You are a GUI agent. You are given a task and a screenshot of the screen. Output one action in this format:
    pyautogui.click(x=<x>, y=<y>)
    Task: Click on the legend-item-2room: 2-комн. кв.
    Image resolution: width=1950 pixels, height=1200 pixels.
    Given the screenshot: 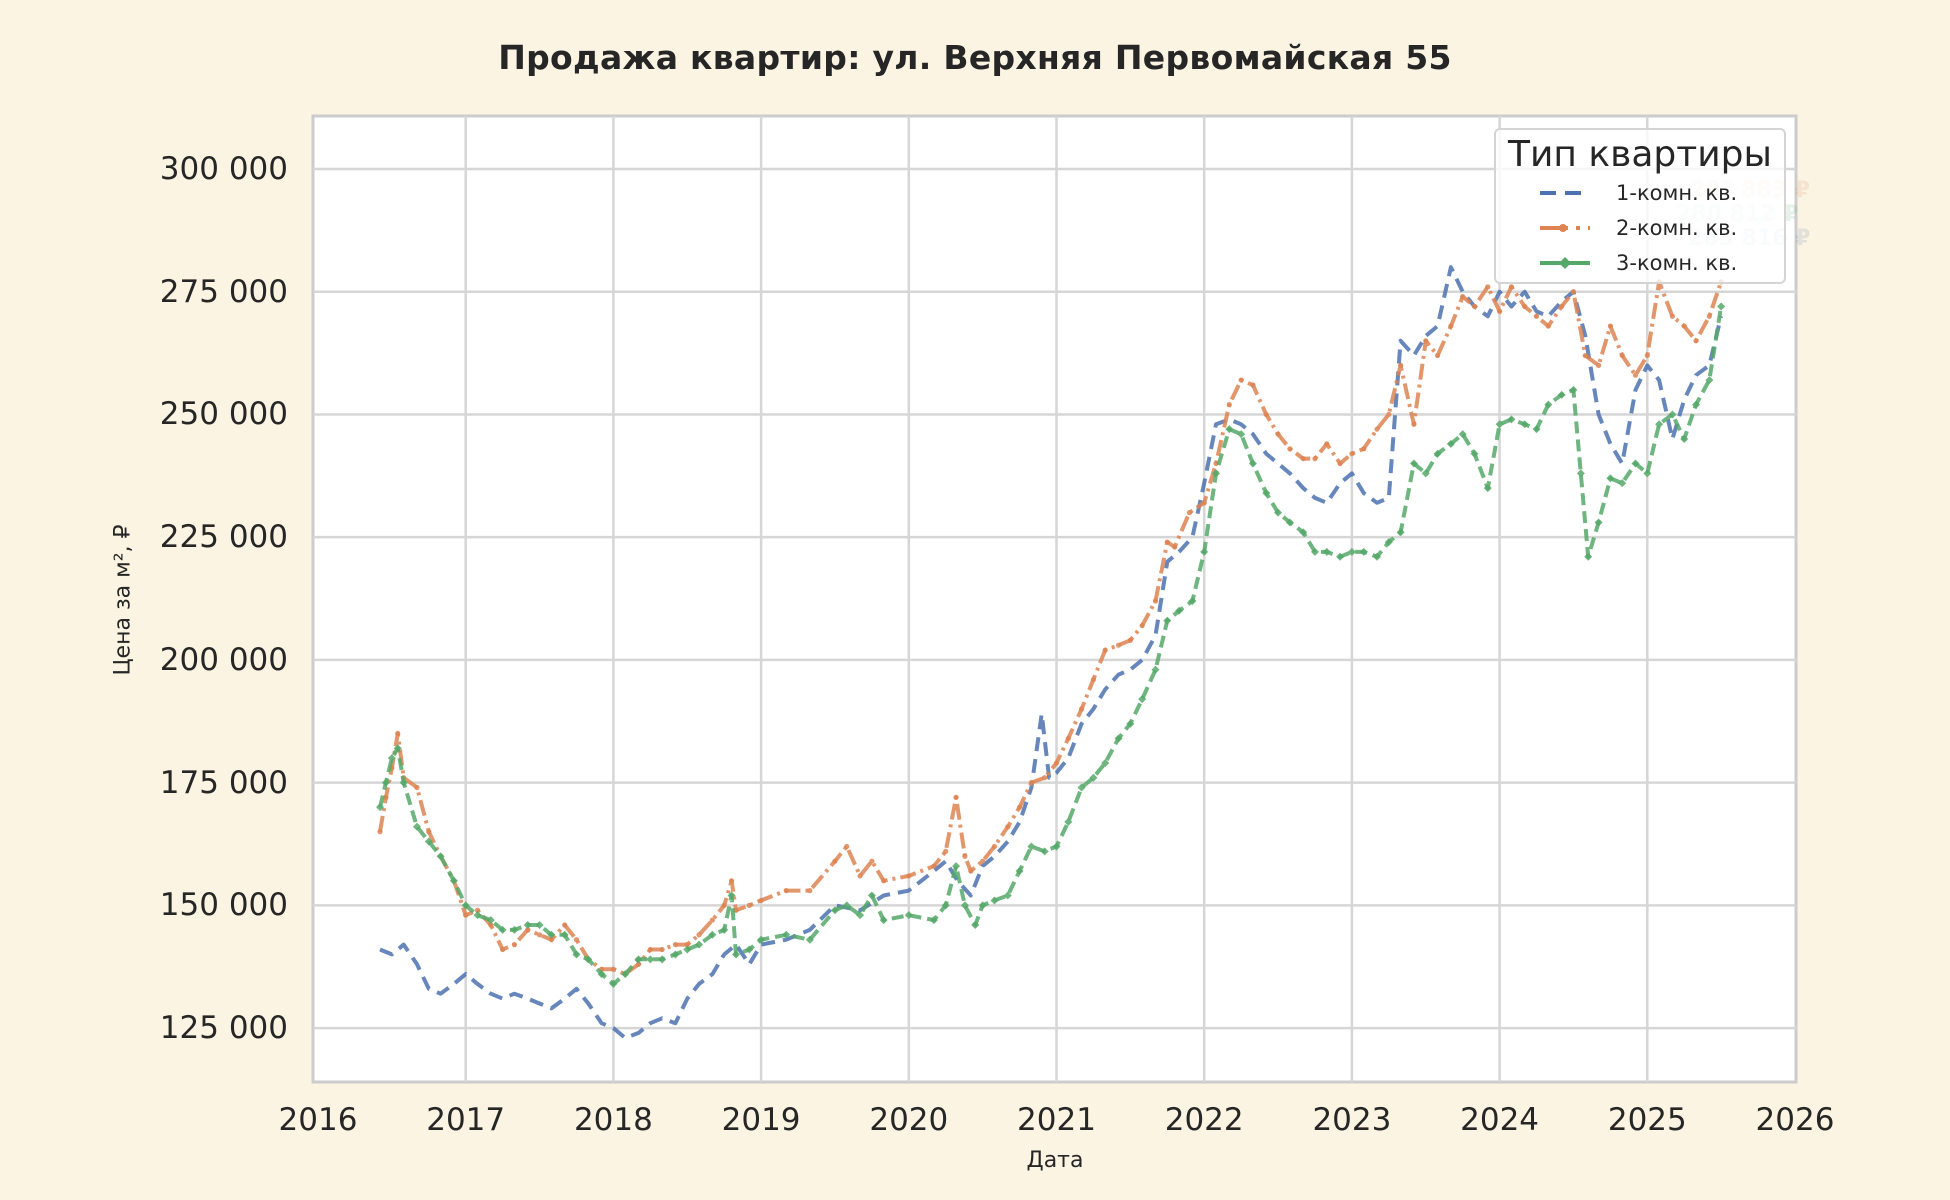 What is the action you would take?
    pyautogui.click(x=1638, y=228)
    